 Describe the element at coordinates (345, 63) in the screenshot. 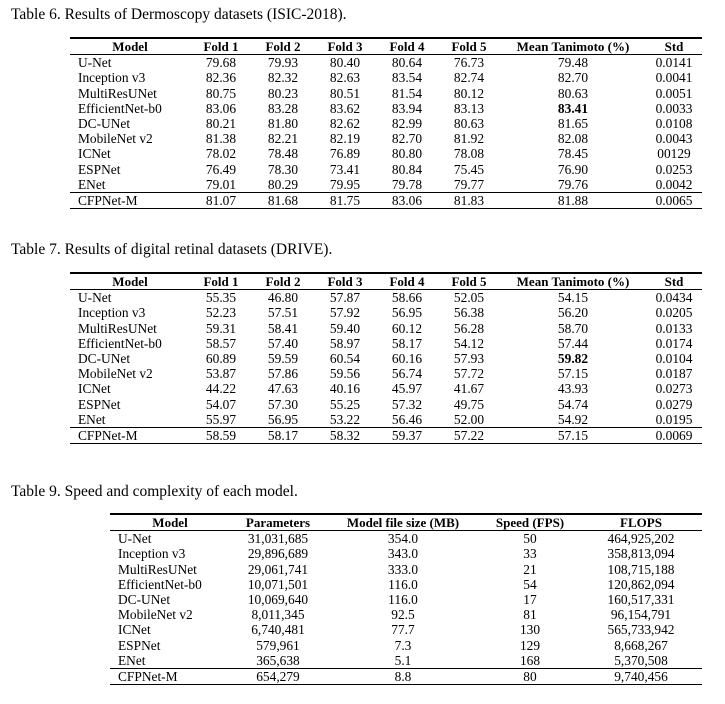

I see `value-cell: 80.40` at that location.